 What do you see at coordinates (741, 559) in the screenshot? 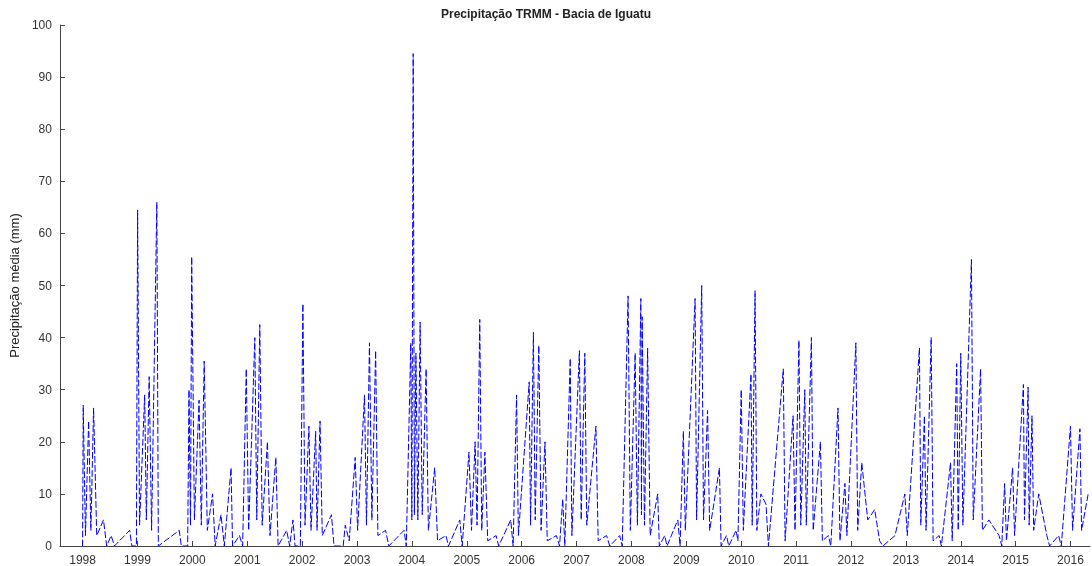
I see `x-tick-label: 2010` at bounding box center [741, 559].